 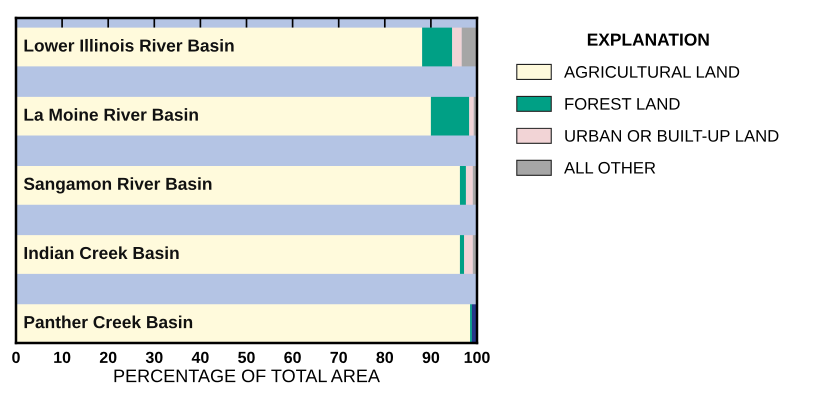 What do you see at coordinates (648, 39) in the screenshot?
I see `legend-title: EXPLANATION` at bounding box center [648, 39].